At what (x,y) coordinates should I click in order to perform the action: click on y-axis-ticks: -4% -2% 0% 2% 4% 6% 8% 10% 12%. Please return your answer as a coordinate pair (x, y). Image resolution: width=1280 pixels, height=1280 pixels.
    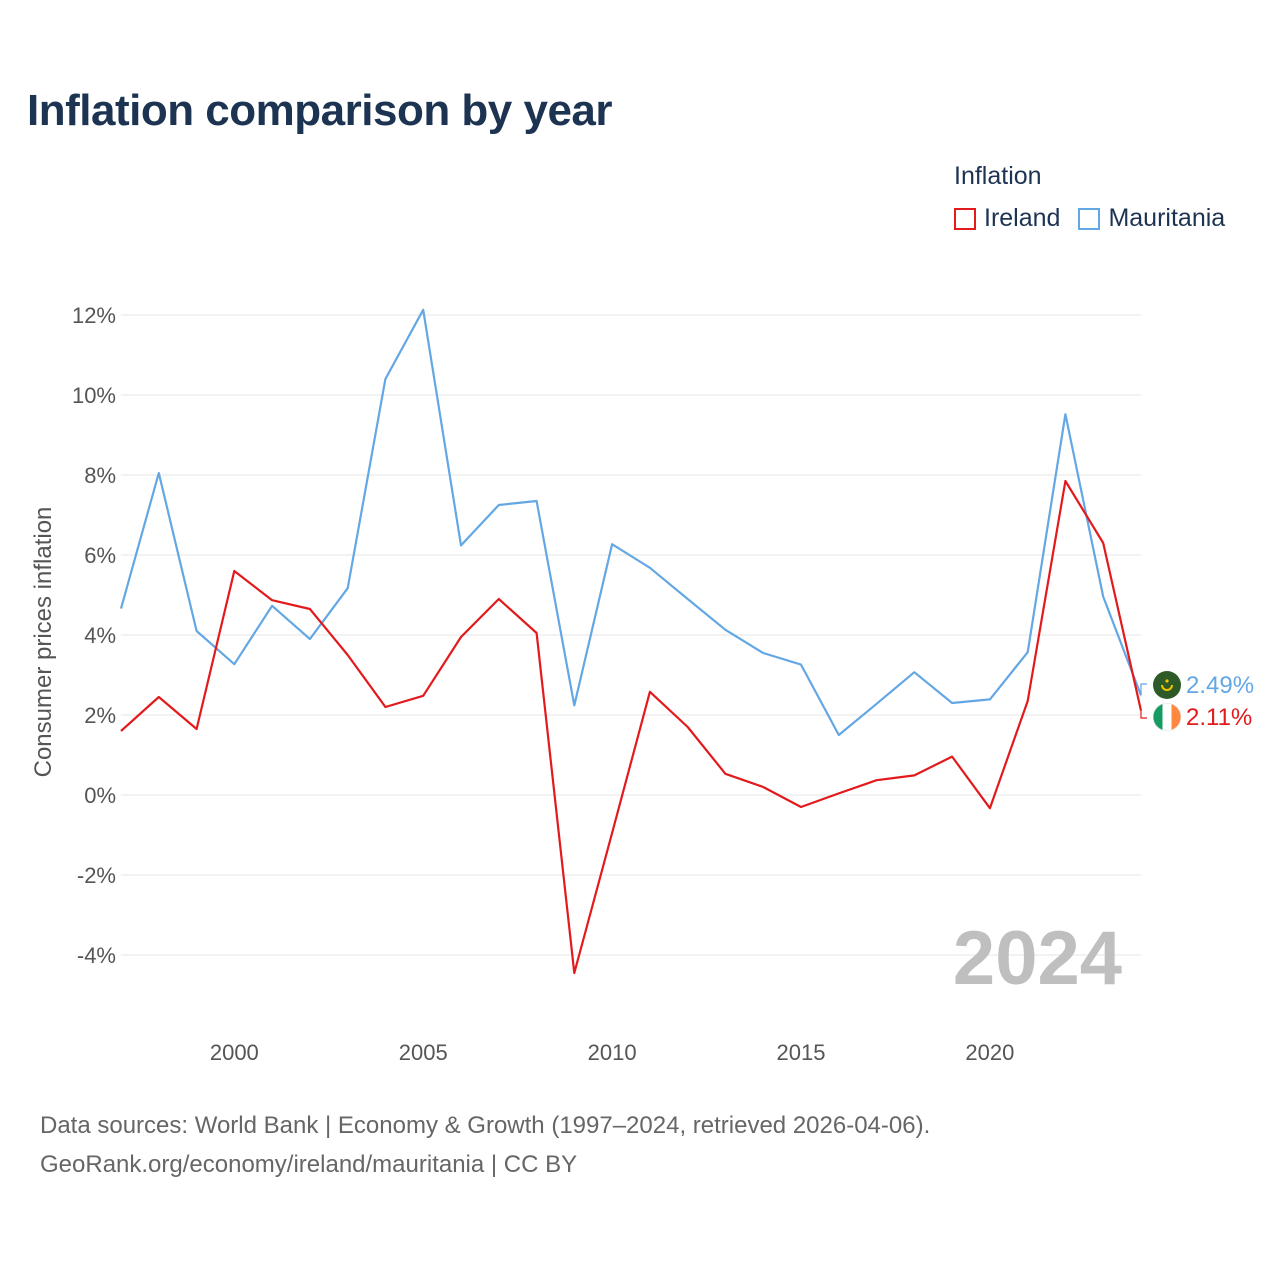
    Looking at the image, I should click on (94, 635).